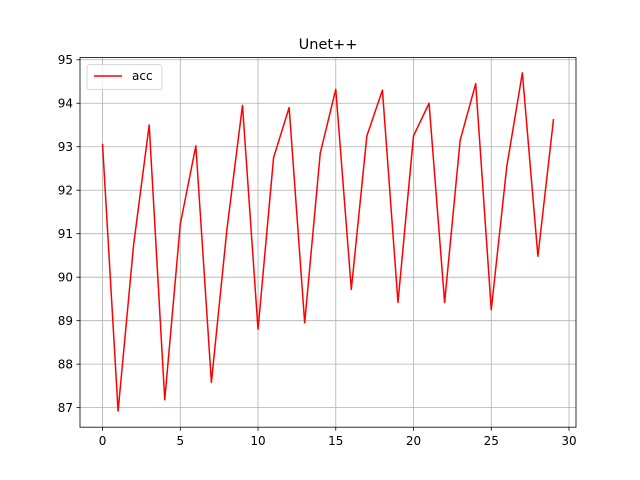 This screenshot has height=480, width=640. What do you see at coordinates (142, 76) in the screenshot?
I see `legend-label-acc: acc` at bounding box center [142, 76].